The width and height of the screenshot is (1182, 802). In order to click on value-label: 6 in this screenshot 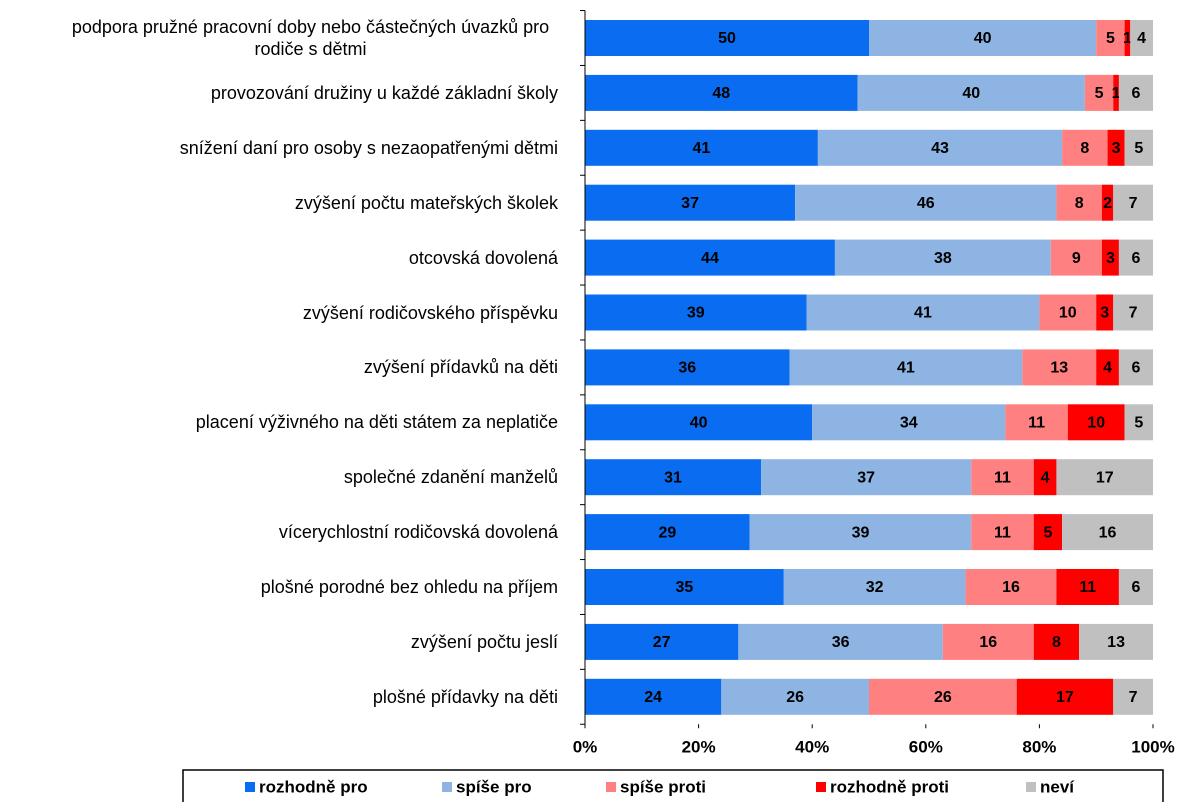, I will do `click(1136, 93)`.